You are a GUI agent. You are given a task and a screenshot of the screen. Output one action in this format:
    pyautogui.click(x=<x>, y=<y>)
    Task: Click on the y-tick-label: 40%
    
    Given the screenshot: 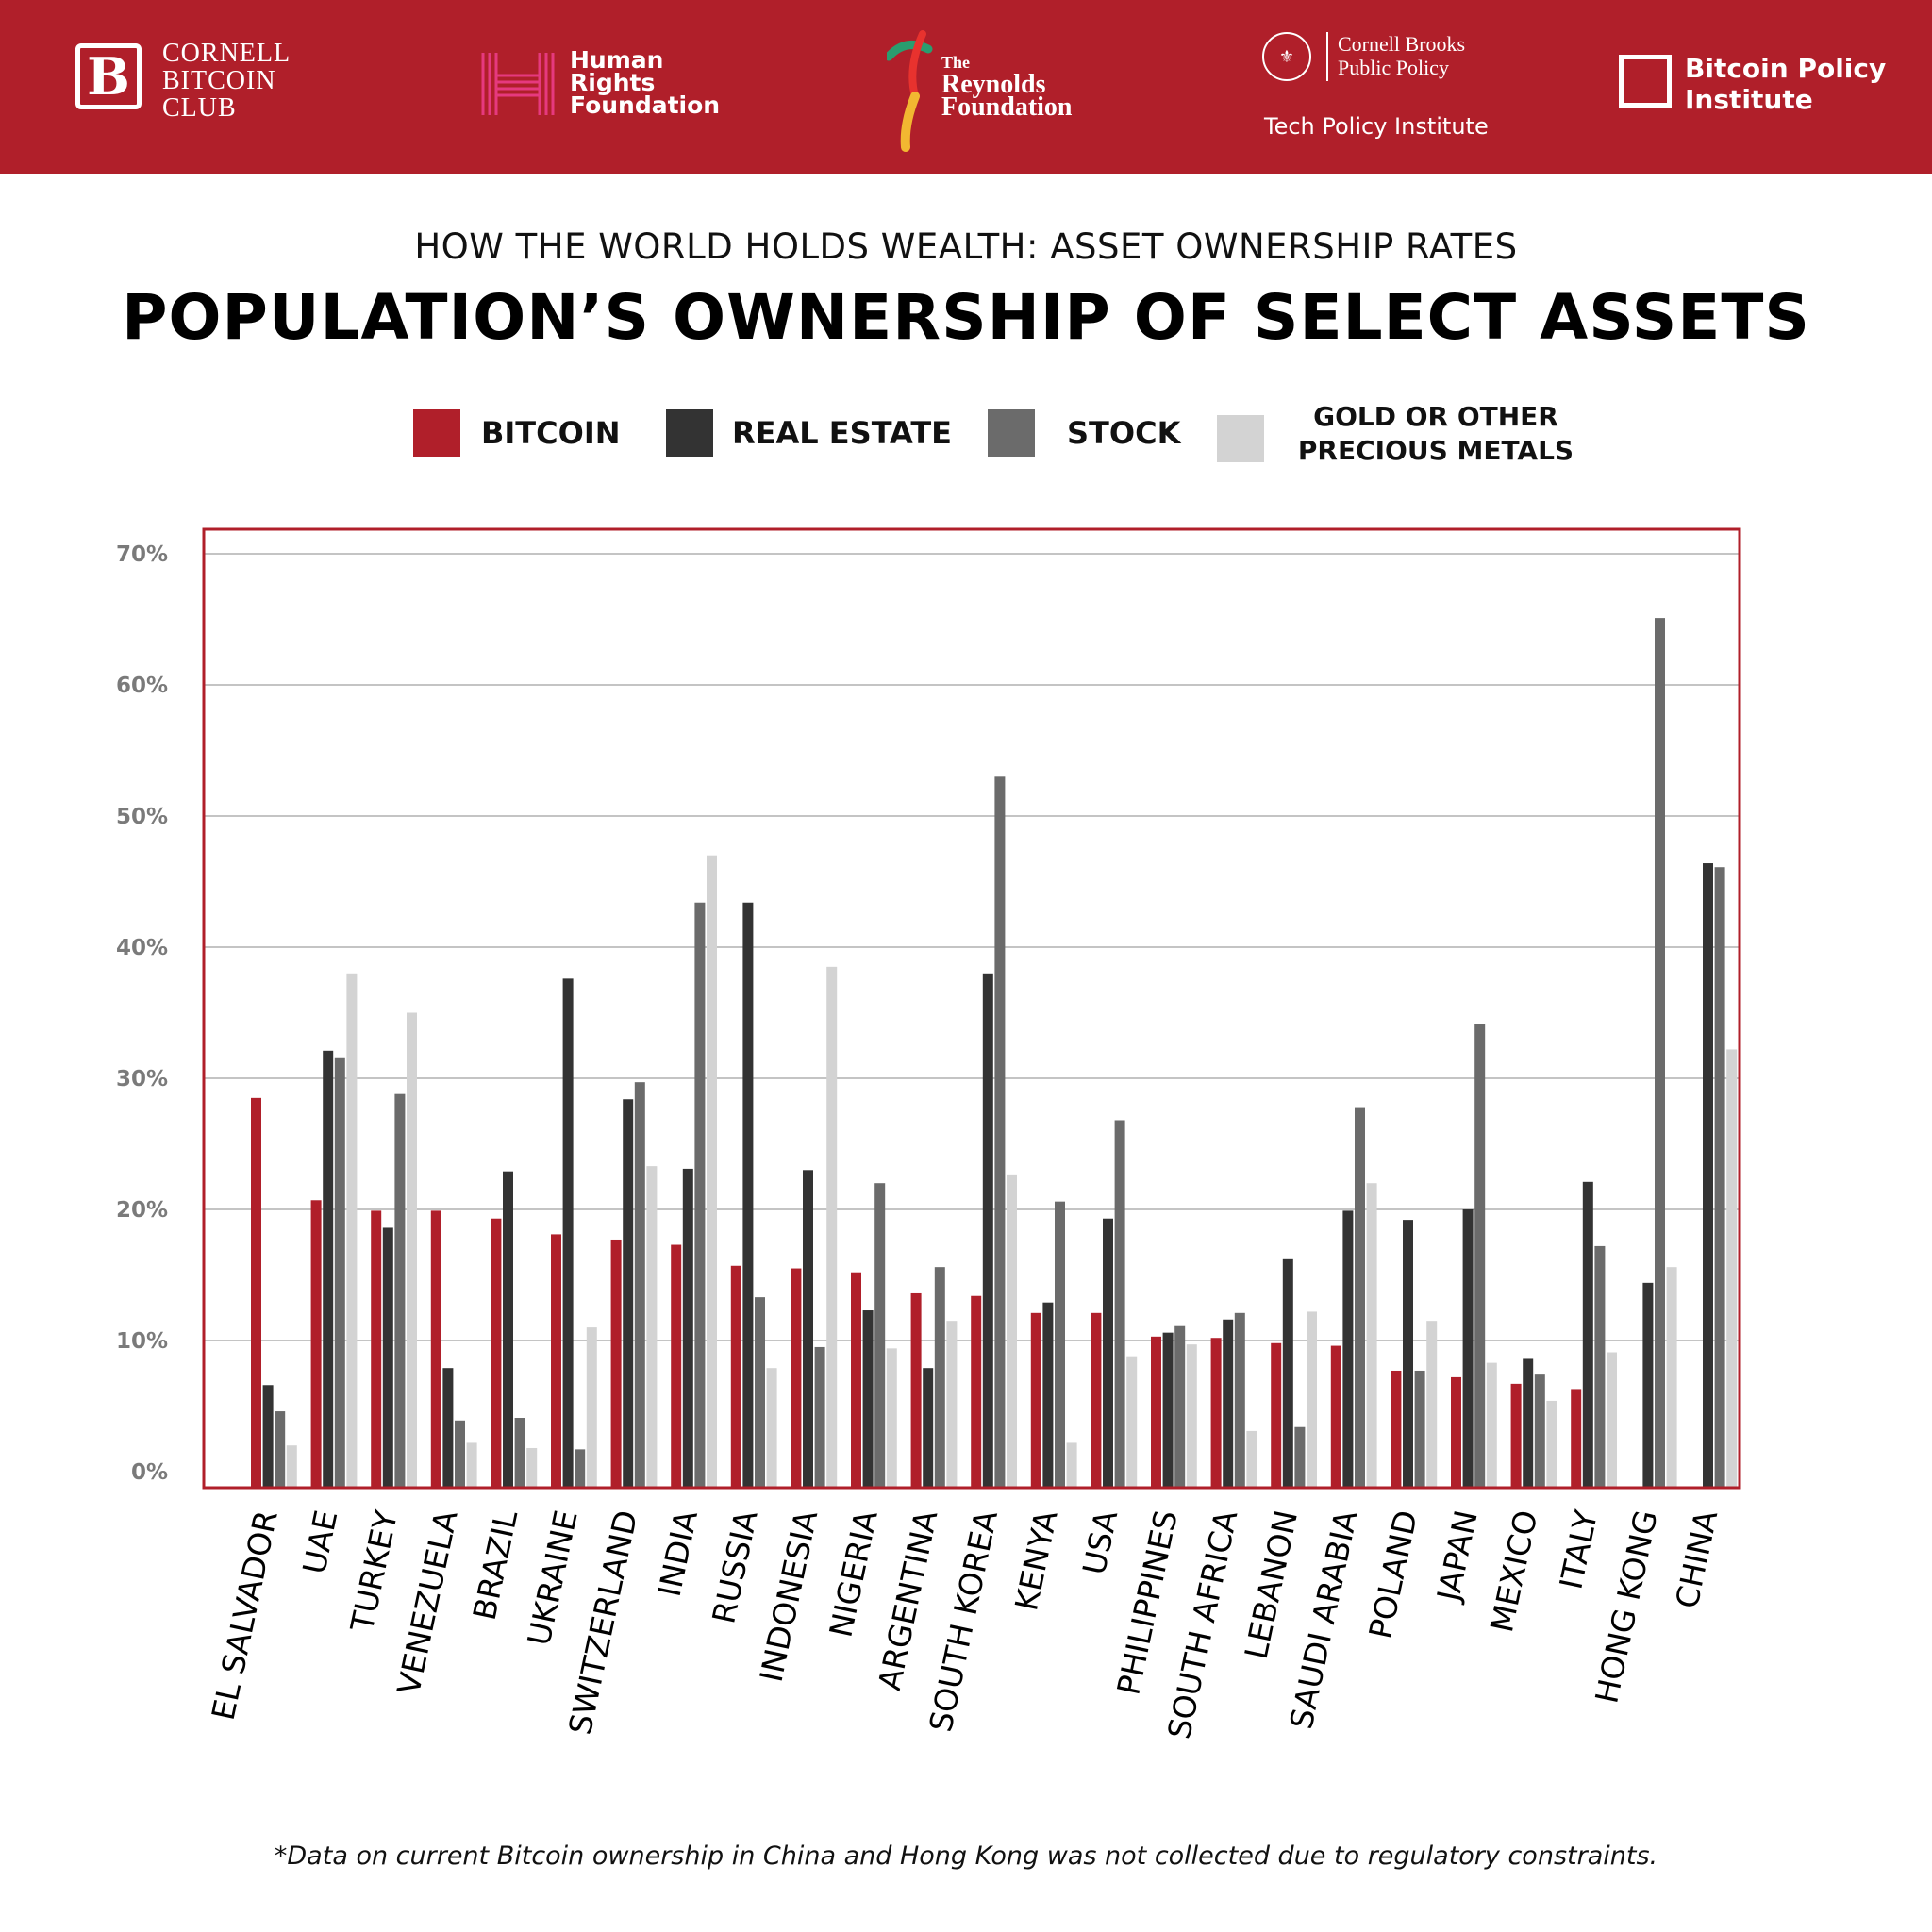 What is the action you would take?
    pyautogui.click(x=142, y=948)
    